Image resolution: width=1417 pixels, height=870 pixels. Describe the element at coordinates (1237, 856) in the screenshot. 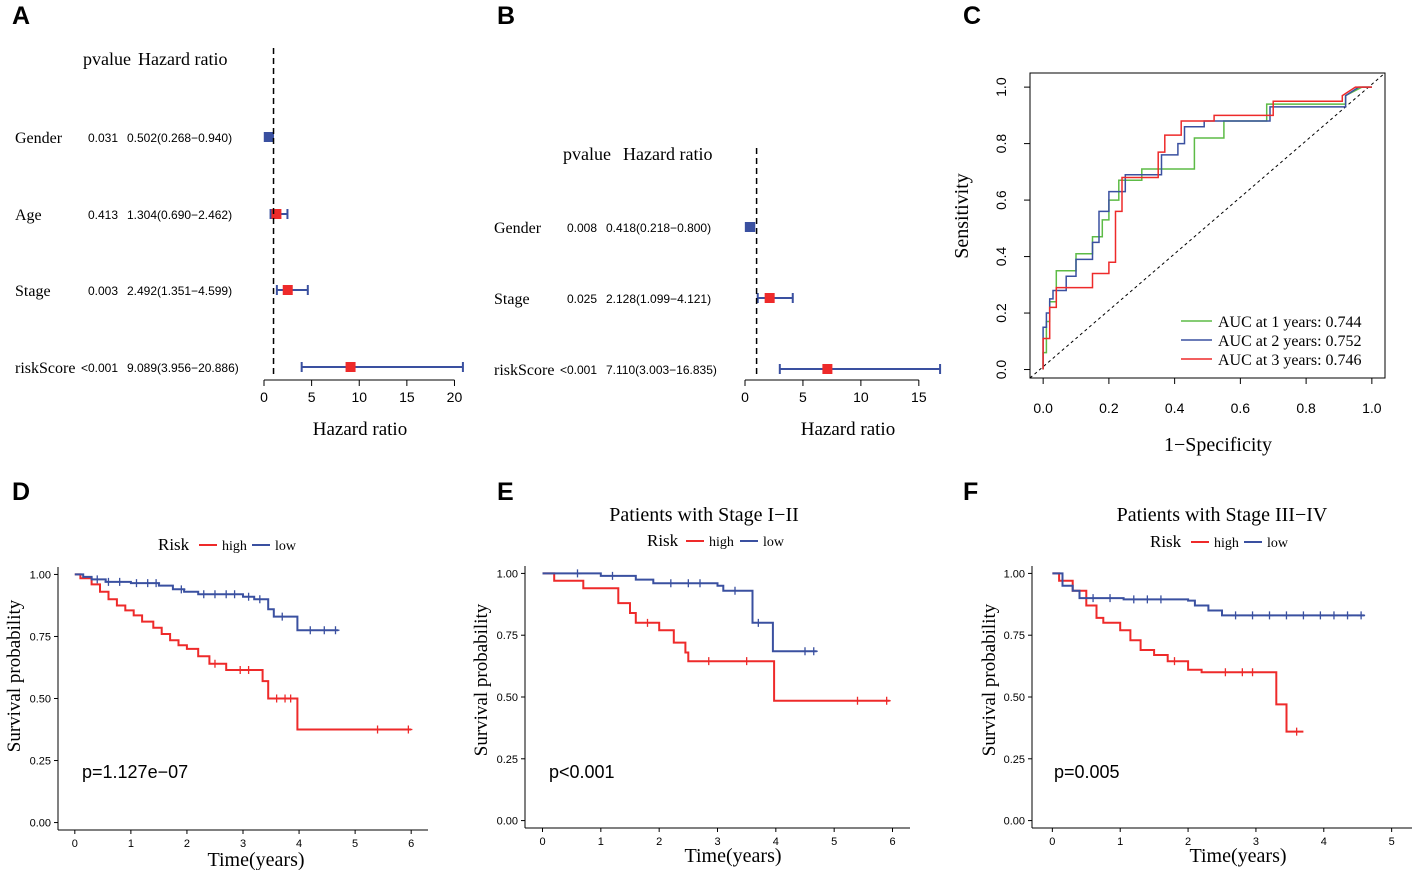

I see `km-f-x-axis-label: Time(years)` at that location.